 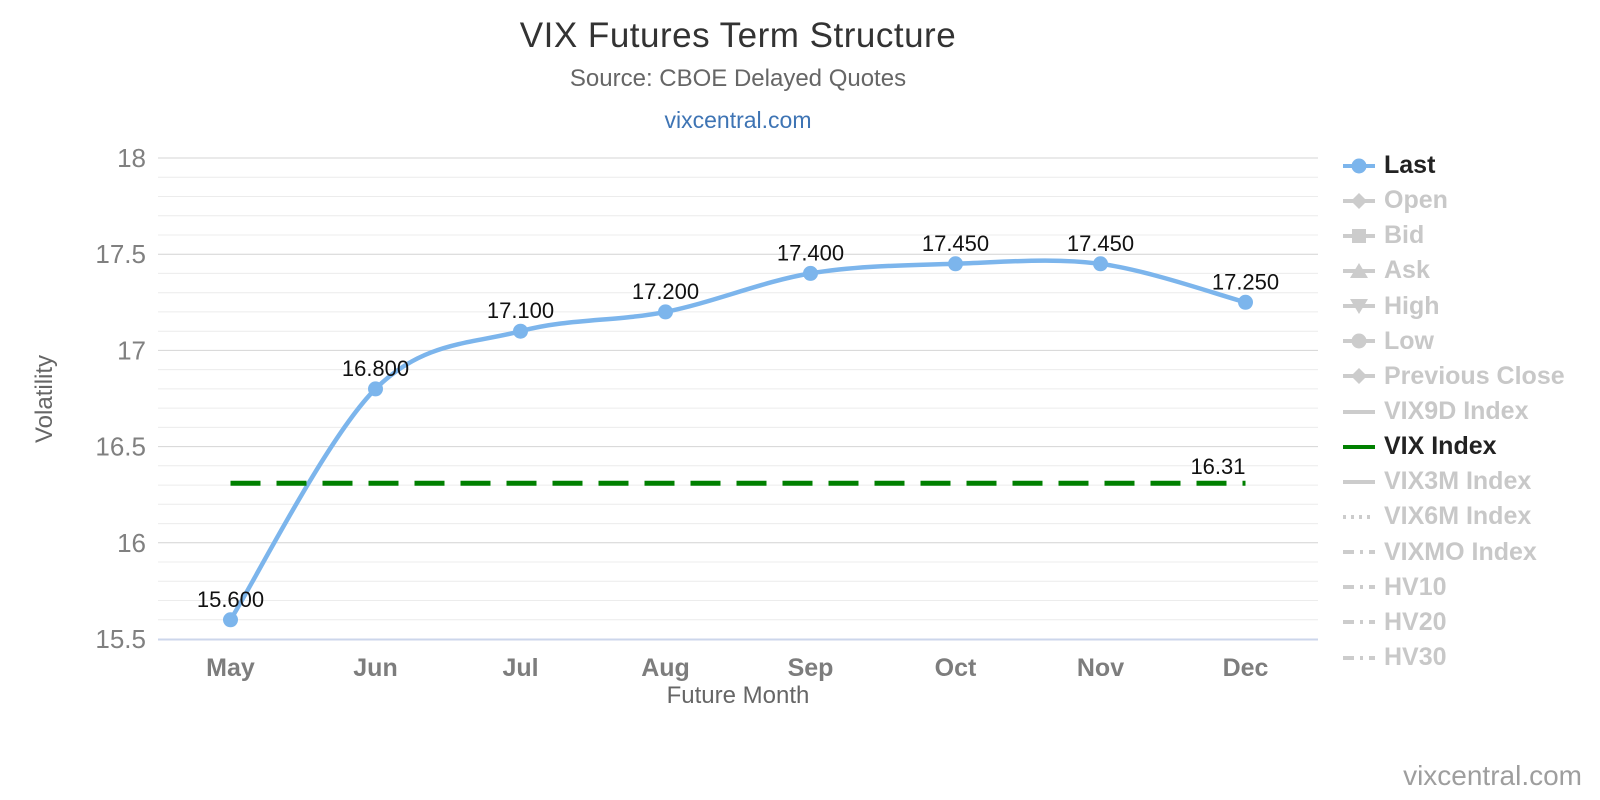 I want to click on y-tick-label: 15.5, so click(x=120, y=639).